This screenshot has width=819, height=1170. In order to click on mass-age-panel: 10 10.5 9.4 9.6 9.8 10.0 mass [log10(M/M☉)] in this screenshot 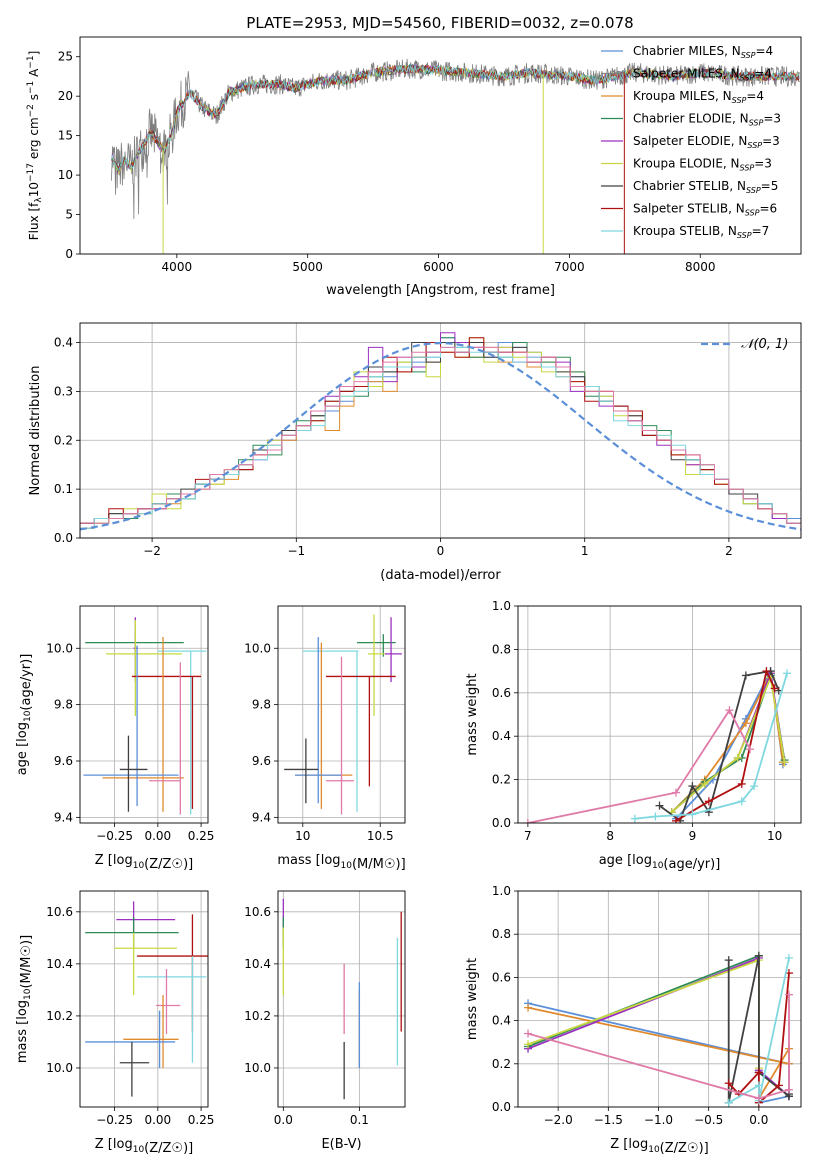, I will do `click(325, 738)`.